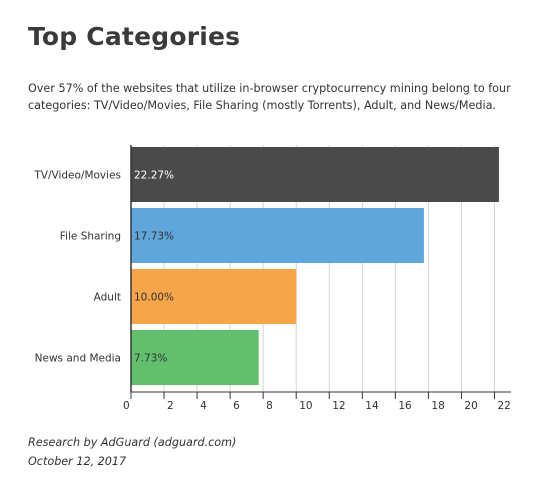 The image size is (538, 500). I want to click on bar-value-label: 7.73%, so click(150, 359).